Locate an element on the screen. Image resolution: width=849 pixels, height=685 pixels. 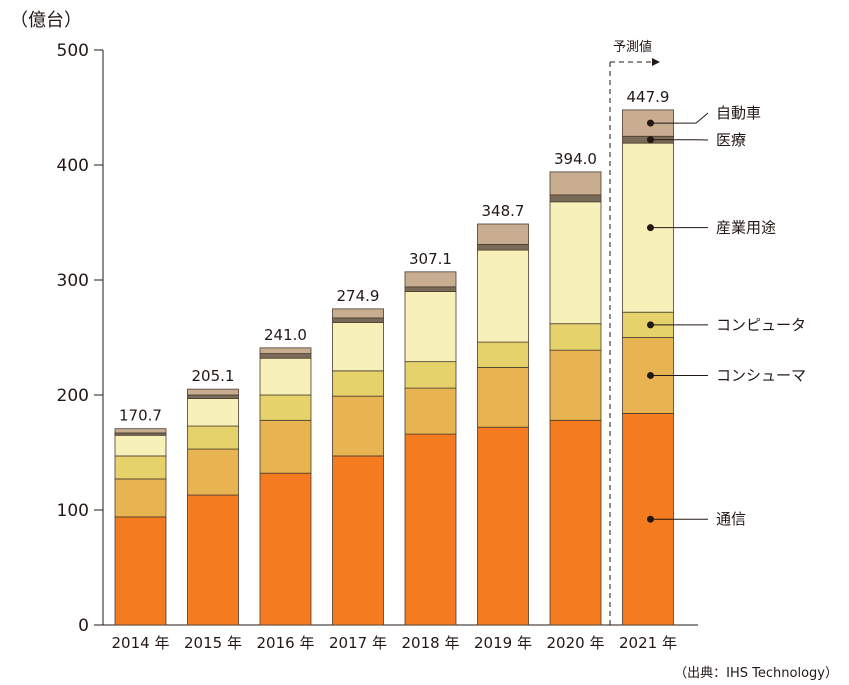
x-category-label: 2016 年 is located at coordinates (286, 643).